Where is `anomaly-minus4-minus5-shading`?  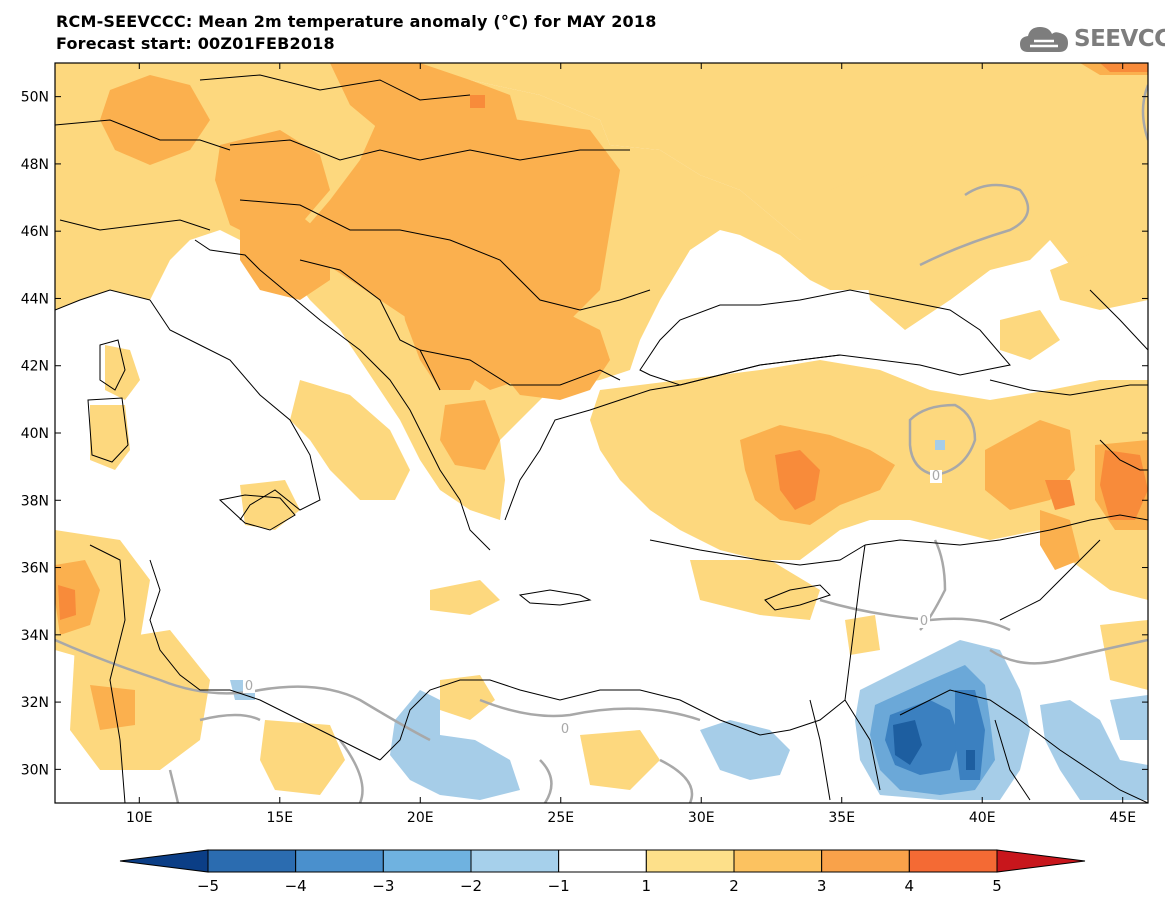 anomaly-minus4-minus5-shading is located at coordinates (934, 745).